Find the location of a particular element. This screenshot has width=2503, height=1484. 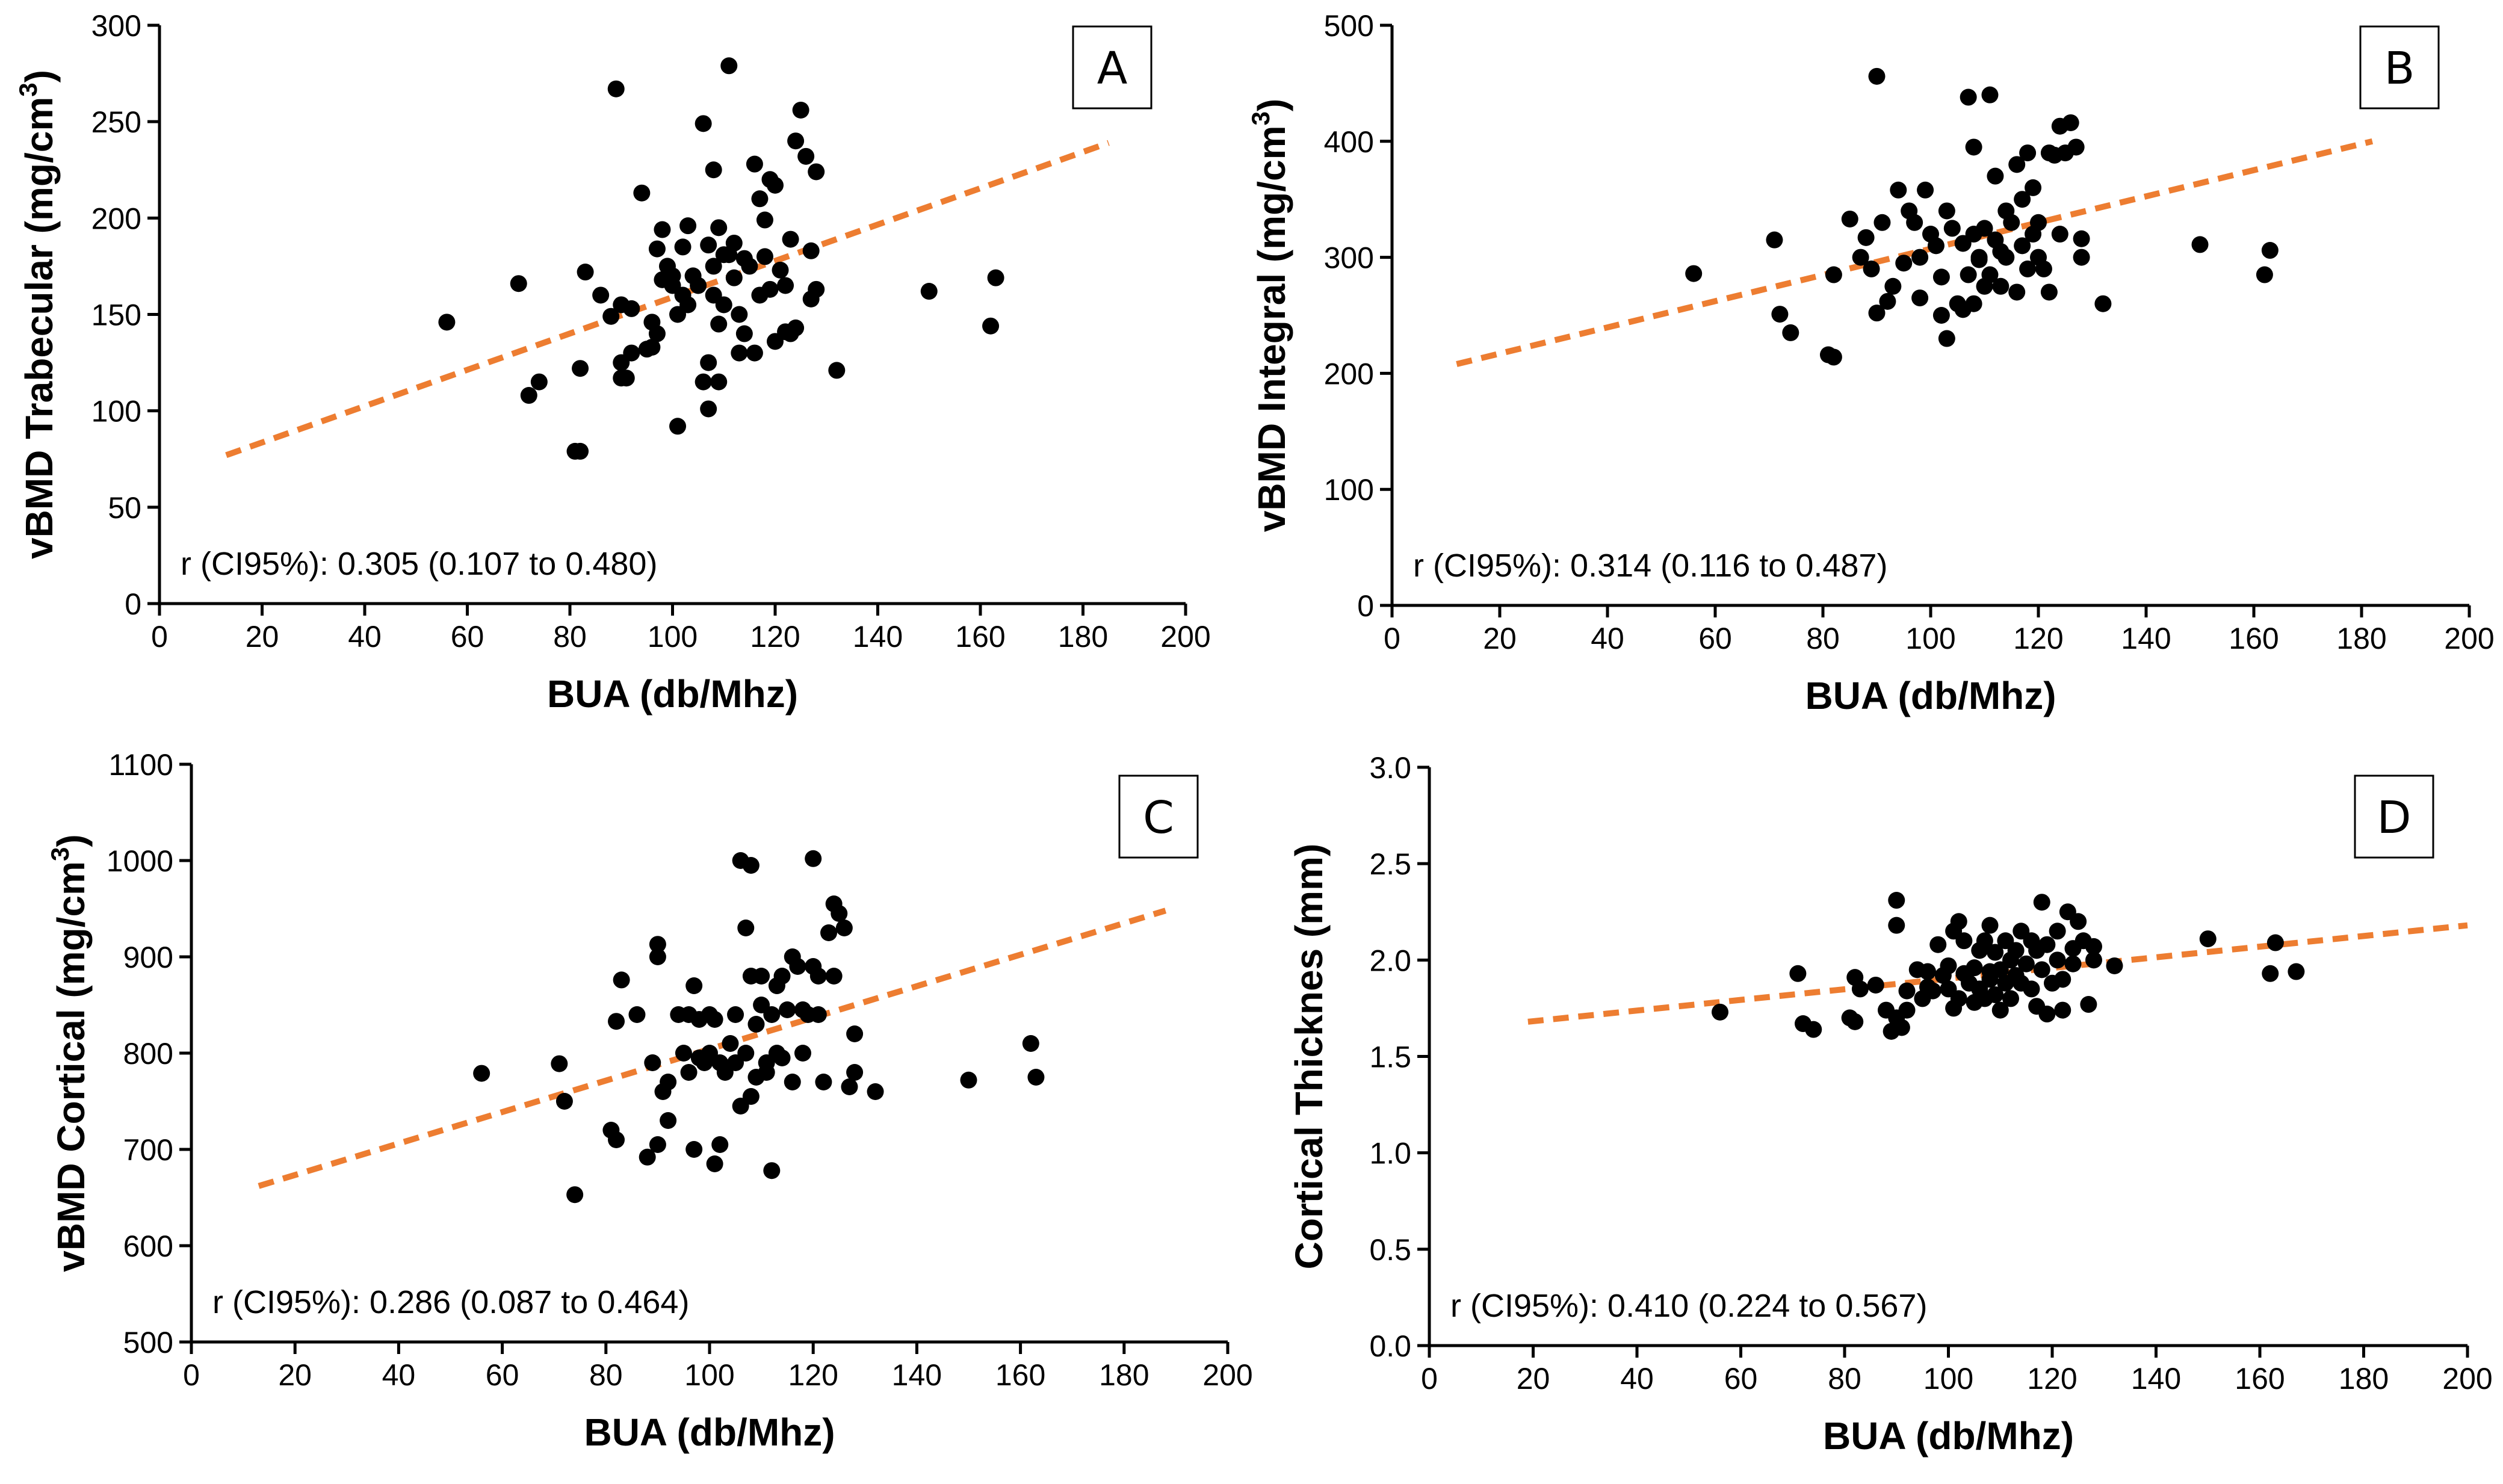

panel-d-y-axis-title: Cortical Thicknes (mm) is located at coordinates (1309, 1057).